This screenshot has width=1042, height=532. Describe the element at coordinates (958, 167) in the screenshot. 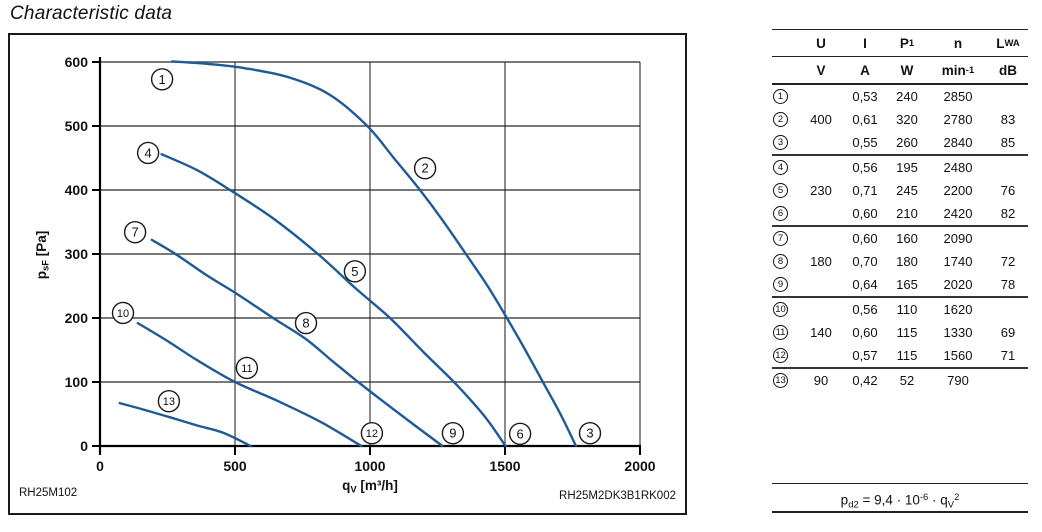

I see `cell-speed: 2480` at that location.